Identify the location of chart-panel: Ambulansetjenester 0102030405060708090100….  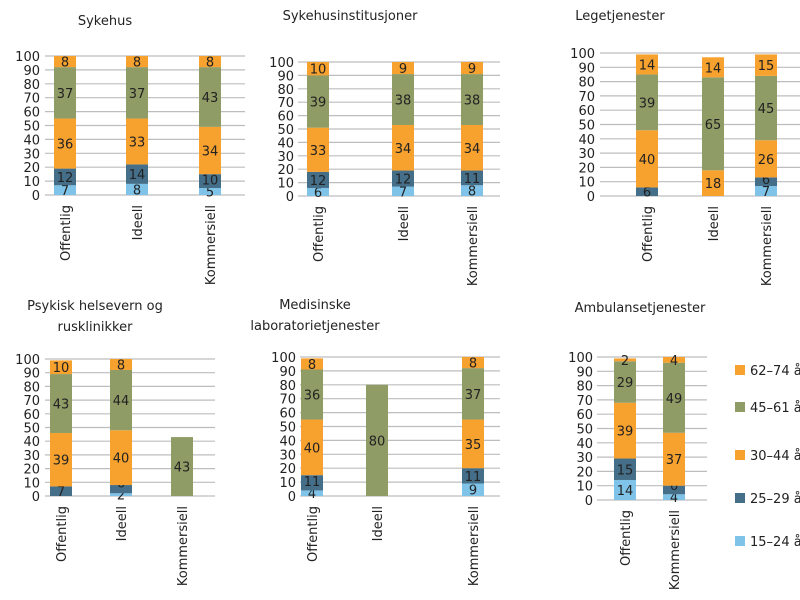
(637, 445).